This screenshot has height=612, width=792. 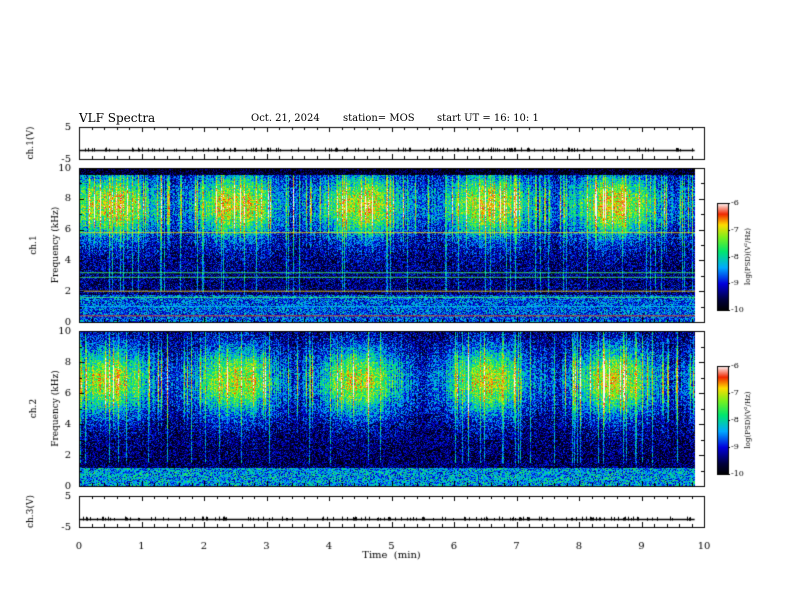 I want to click on chart-title: VLF Spectra, so click(x=117, y=118).